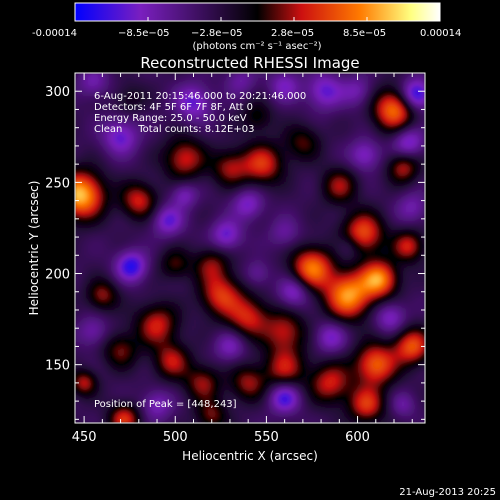 The image size is (500, 500). What do you see at coordinates (173, 107) in the screenshot?
I see `annotation-detectors: Detectors: 4F 5F 6F 7F 8F, Att 0` at bounding box center [173, 107].